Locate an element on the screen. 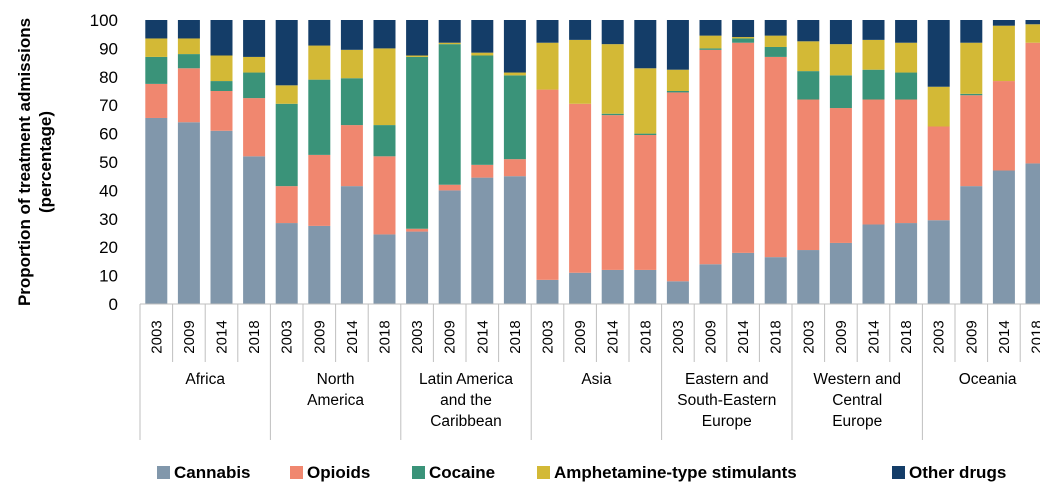 Image resolution: width=1040 pixels, height=486 pixels. x-group-label-line: and the is located at coordinates (466, 400).